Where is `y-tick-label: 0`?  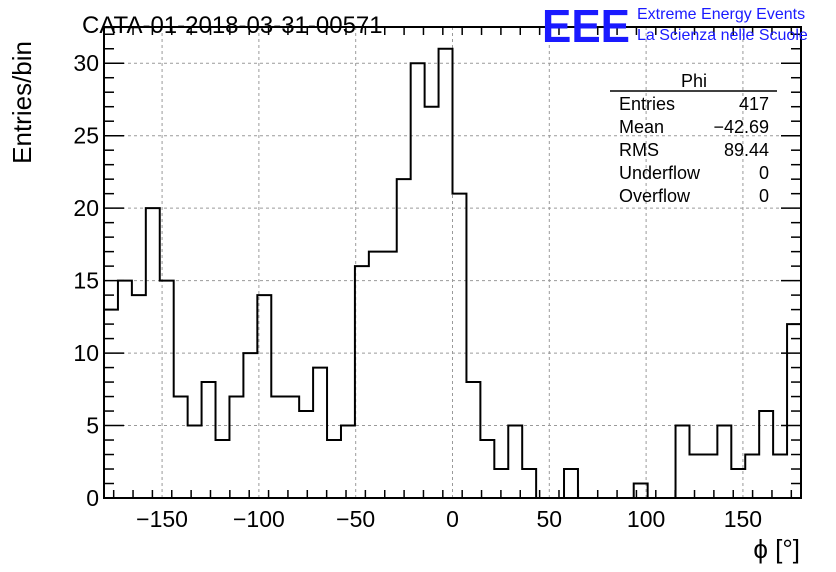
y-tick-label: 0 is located at coordinates (92, 498).